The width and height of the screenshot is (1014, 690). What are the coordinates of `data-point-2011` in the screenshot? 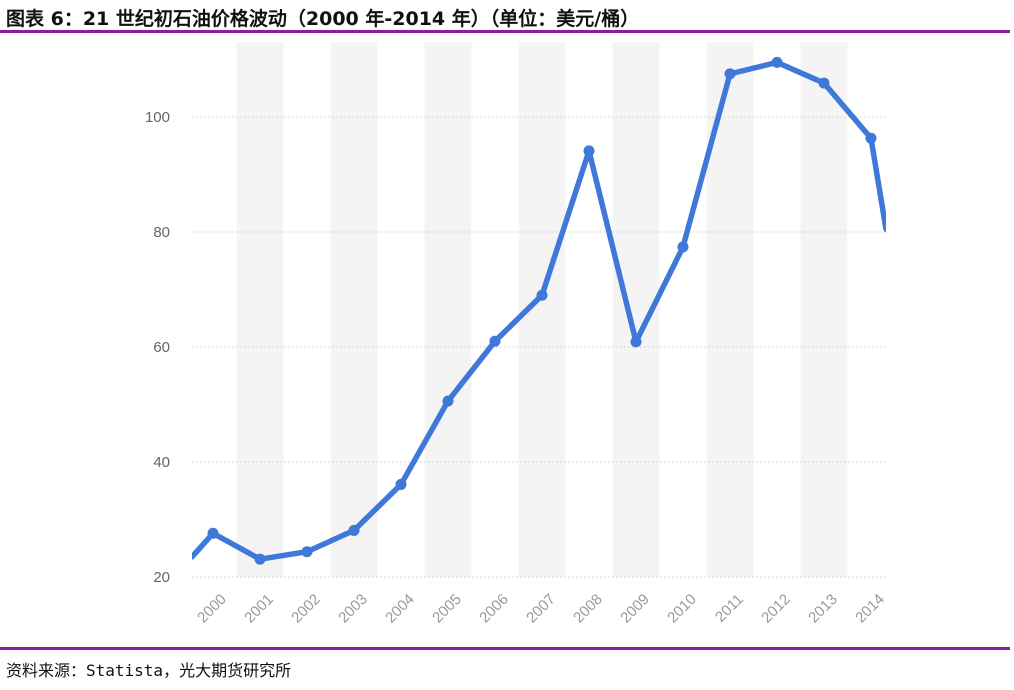 It's located at (730, 74).